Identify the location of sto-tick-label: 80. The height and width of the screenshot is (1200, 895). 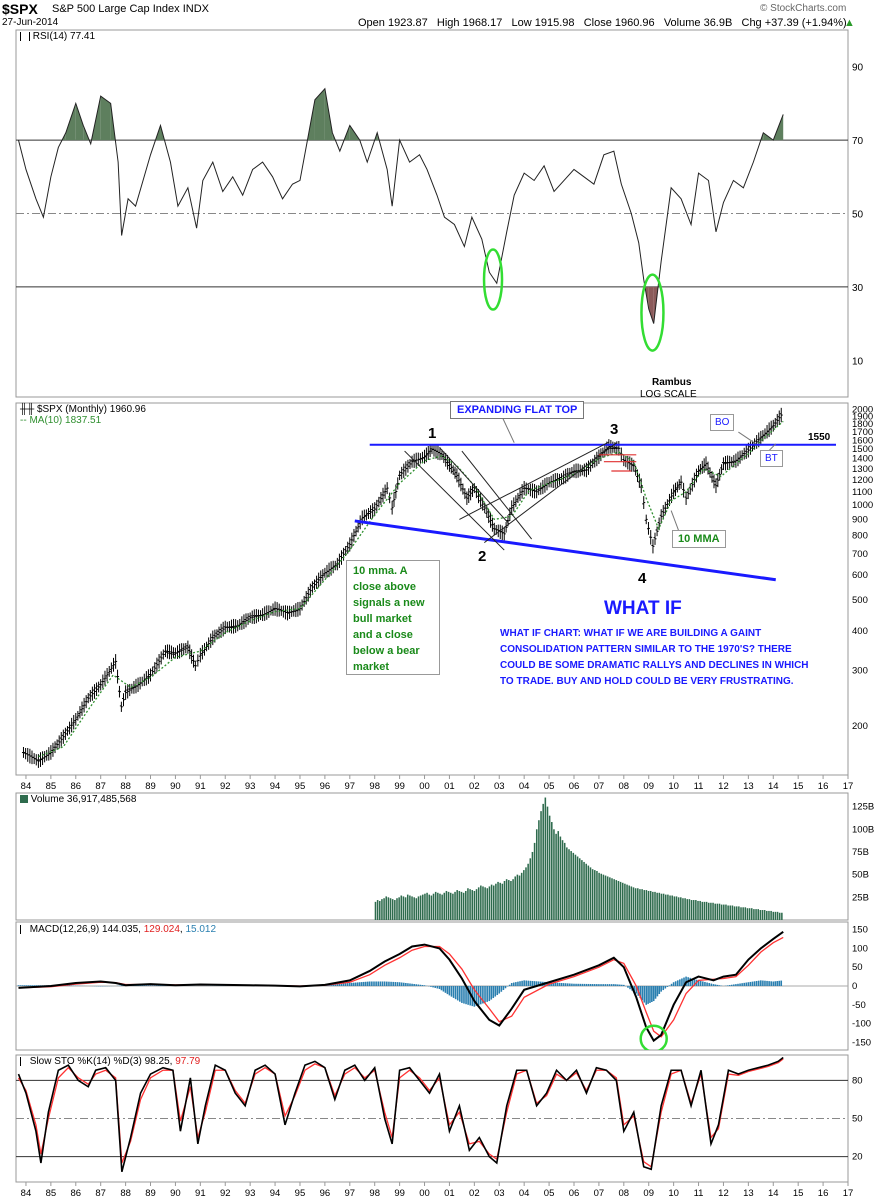
(857, 1080).